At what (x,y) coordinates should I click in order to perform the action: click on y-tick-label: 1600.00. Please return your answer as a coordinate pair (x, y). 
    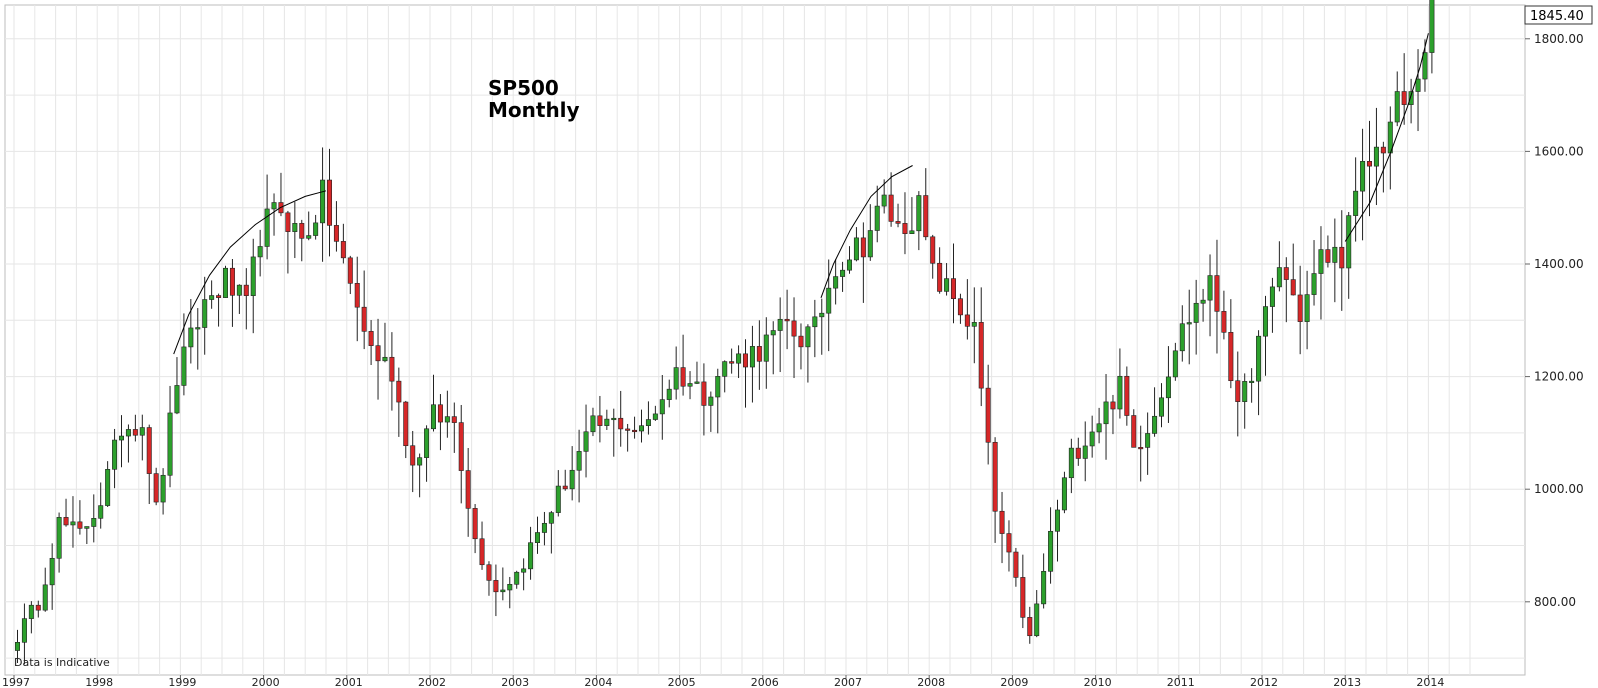
    Looking at the image, I should click on (1559, 151).